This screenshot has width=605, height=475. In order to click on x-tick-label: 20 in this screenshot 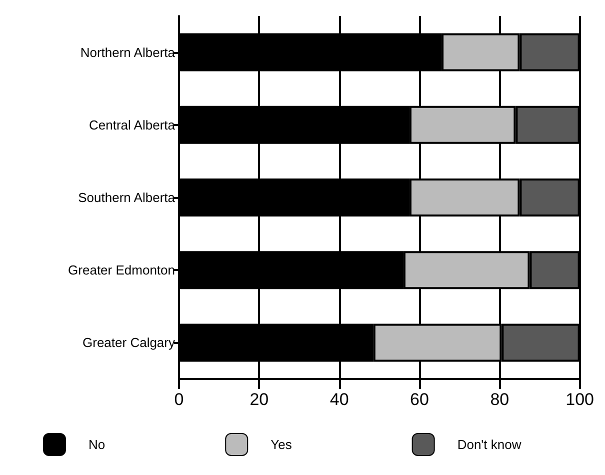, I will do `click(259, 399)`.